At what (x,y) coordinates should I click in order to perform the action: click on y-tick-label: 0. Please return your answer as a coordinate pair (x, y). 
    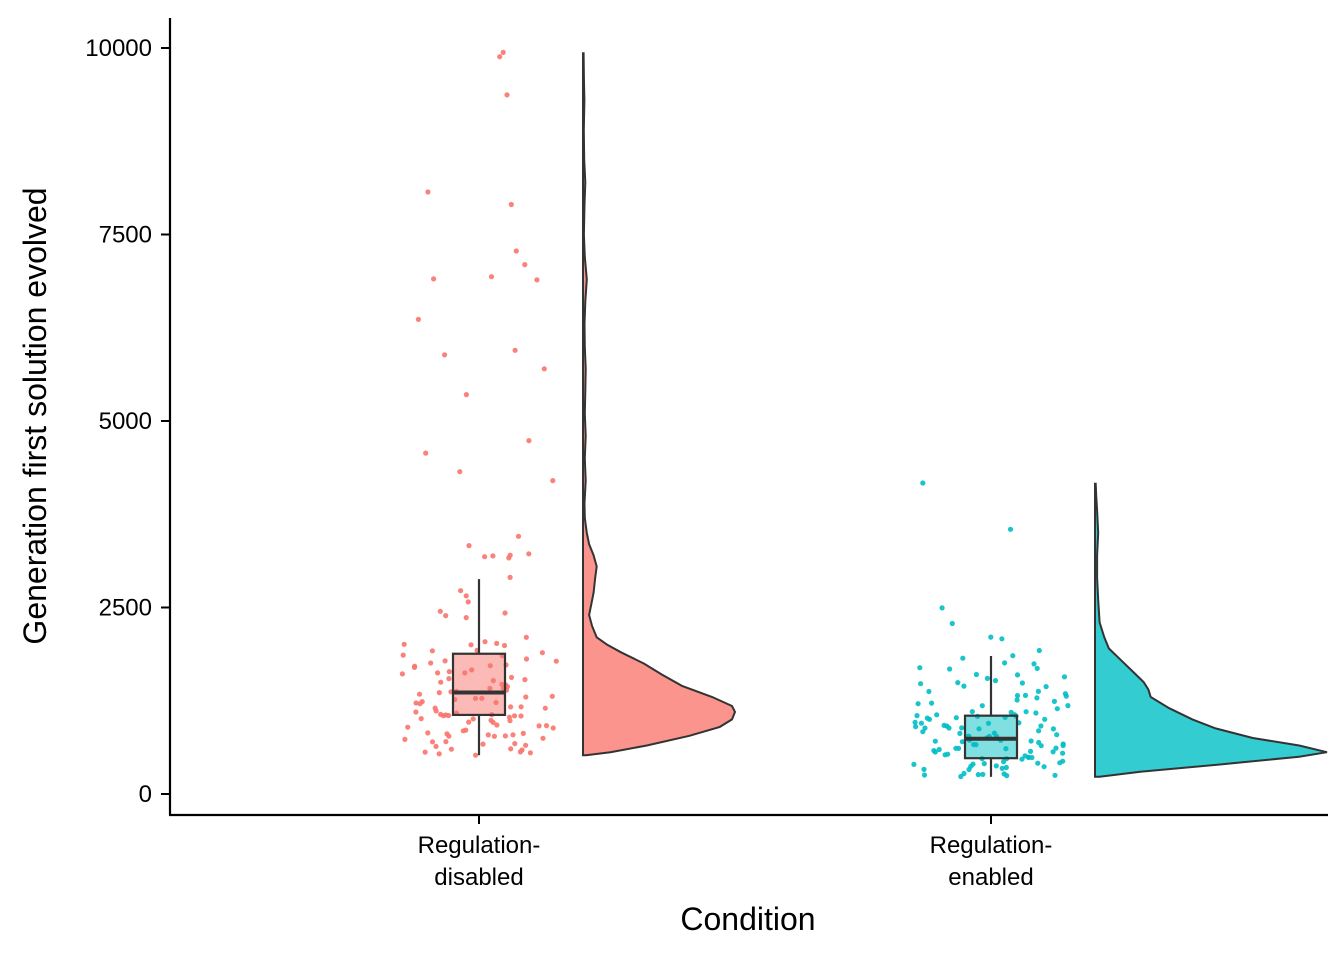
    Looking at the image, I should click on (145, 794).